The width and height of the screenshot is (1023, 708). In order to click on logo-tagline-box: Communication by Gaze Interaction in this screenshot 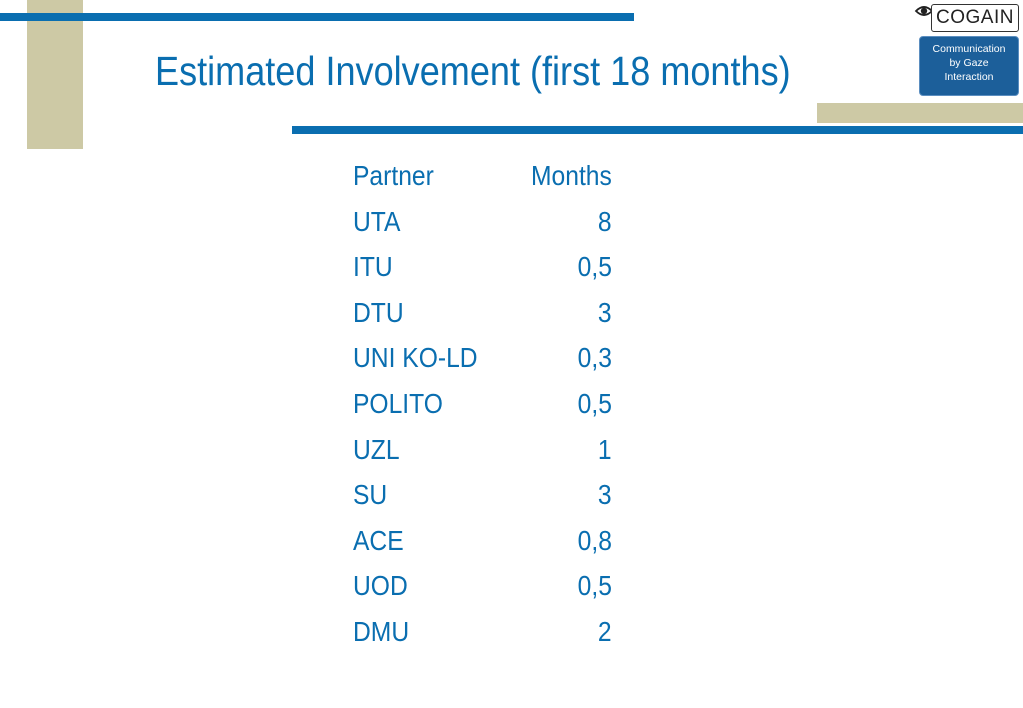, I will do `click(969, 66)`.